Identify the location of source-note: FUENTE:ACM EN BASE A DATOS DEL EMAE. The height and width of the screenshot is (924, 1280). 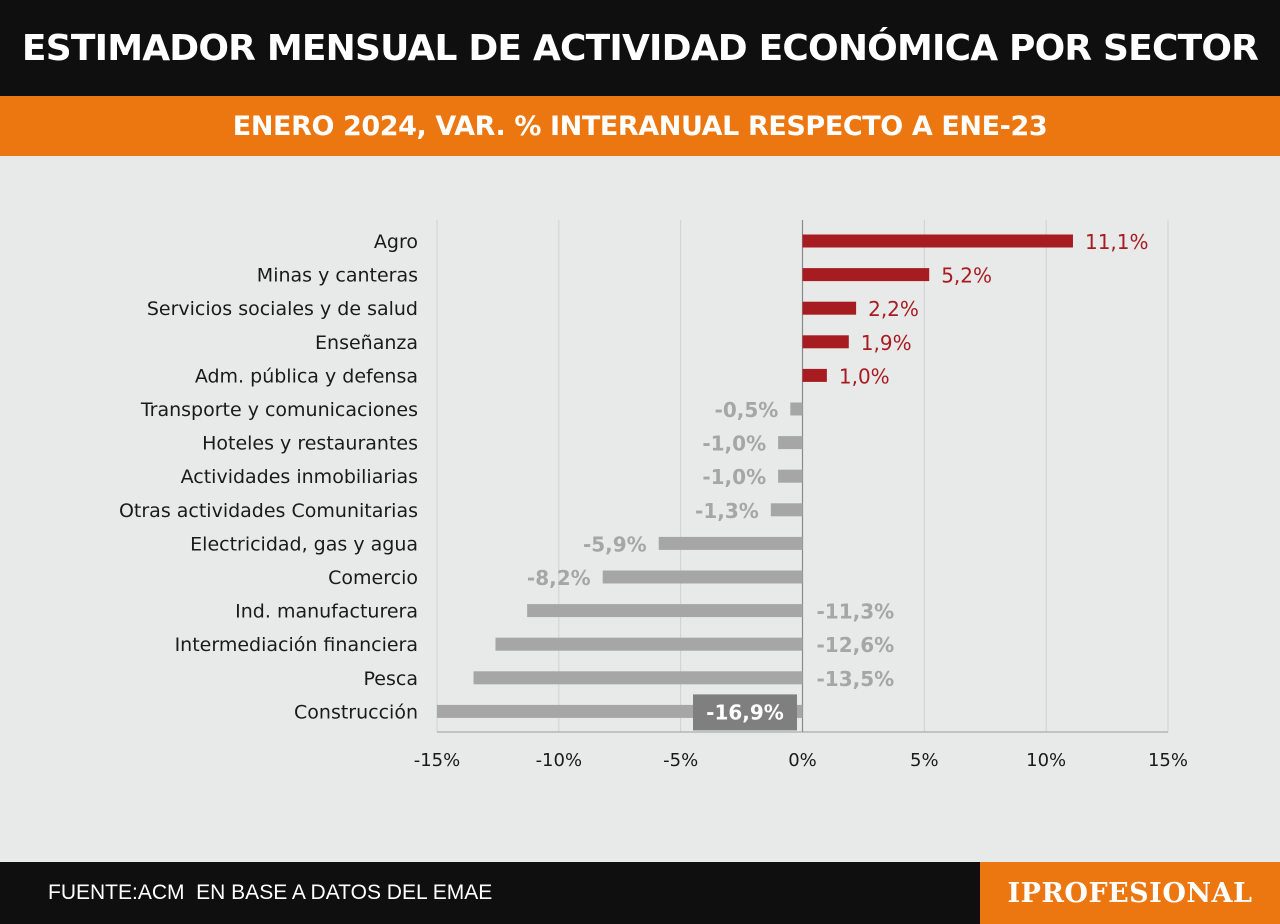
(270, 892).